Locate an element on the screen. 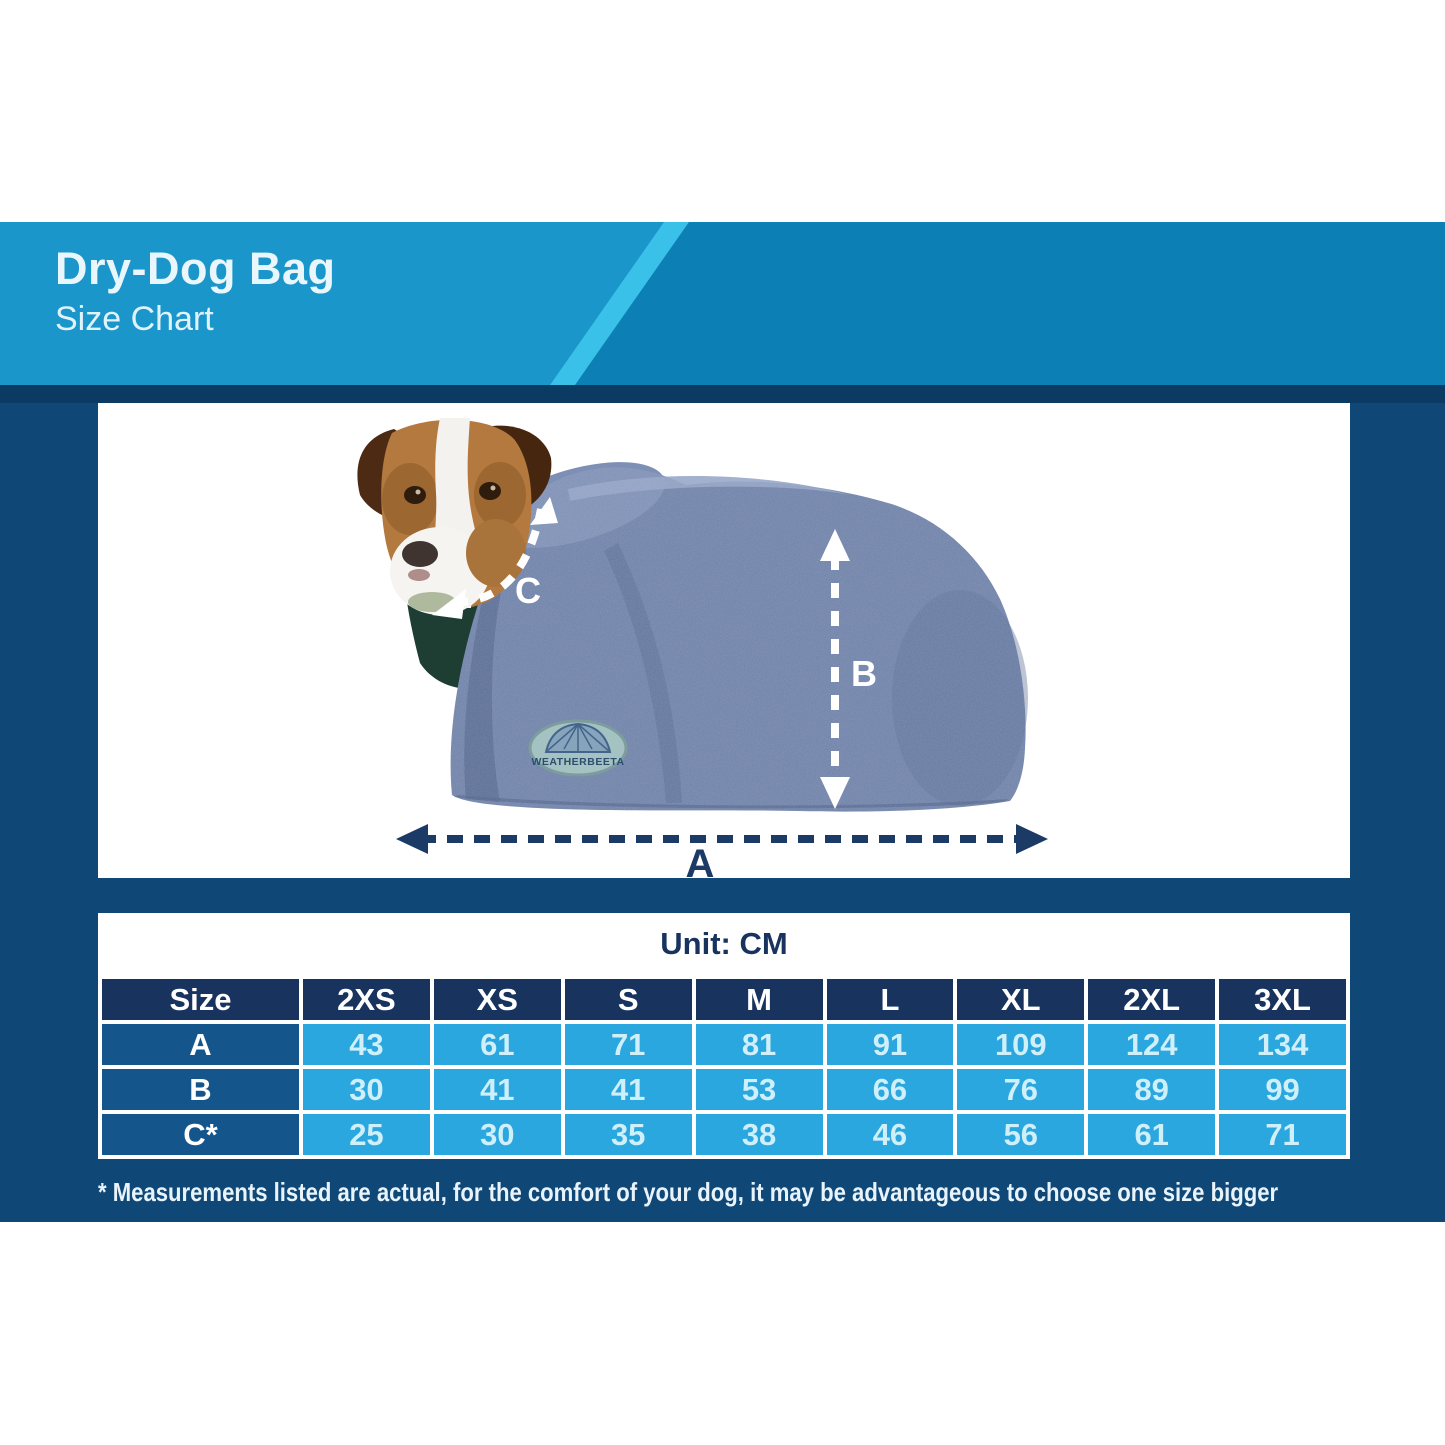 The width and height of the screenshot is (1445, 1445). table-row-a: A 43 61 71 81 91 109 124 134 is located at coordinates (724, 1044).